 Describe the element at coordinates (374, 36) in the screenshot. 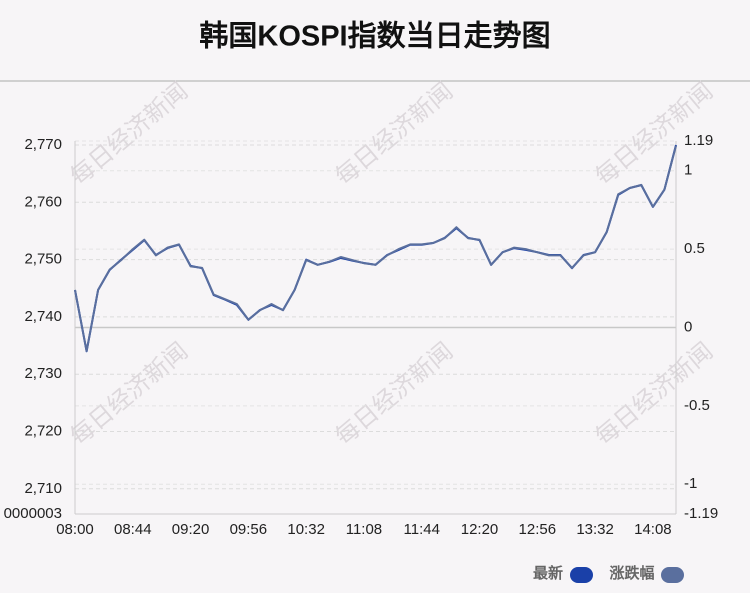

I see `chart-title: 韩国KOSPI指数当日走势图` at that location.